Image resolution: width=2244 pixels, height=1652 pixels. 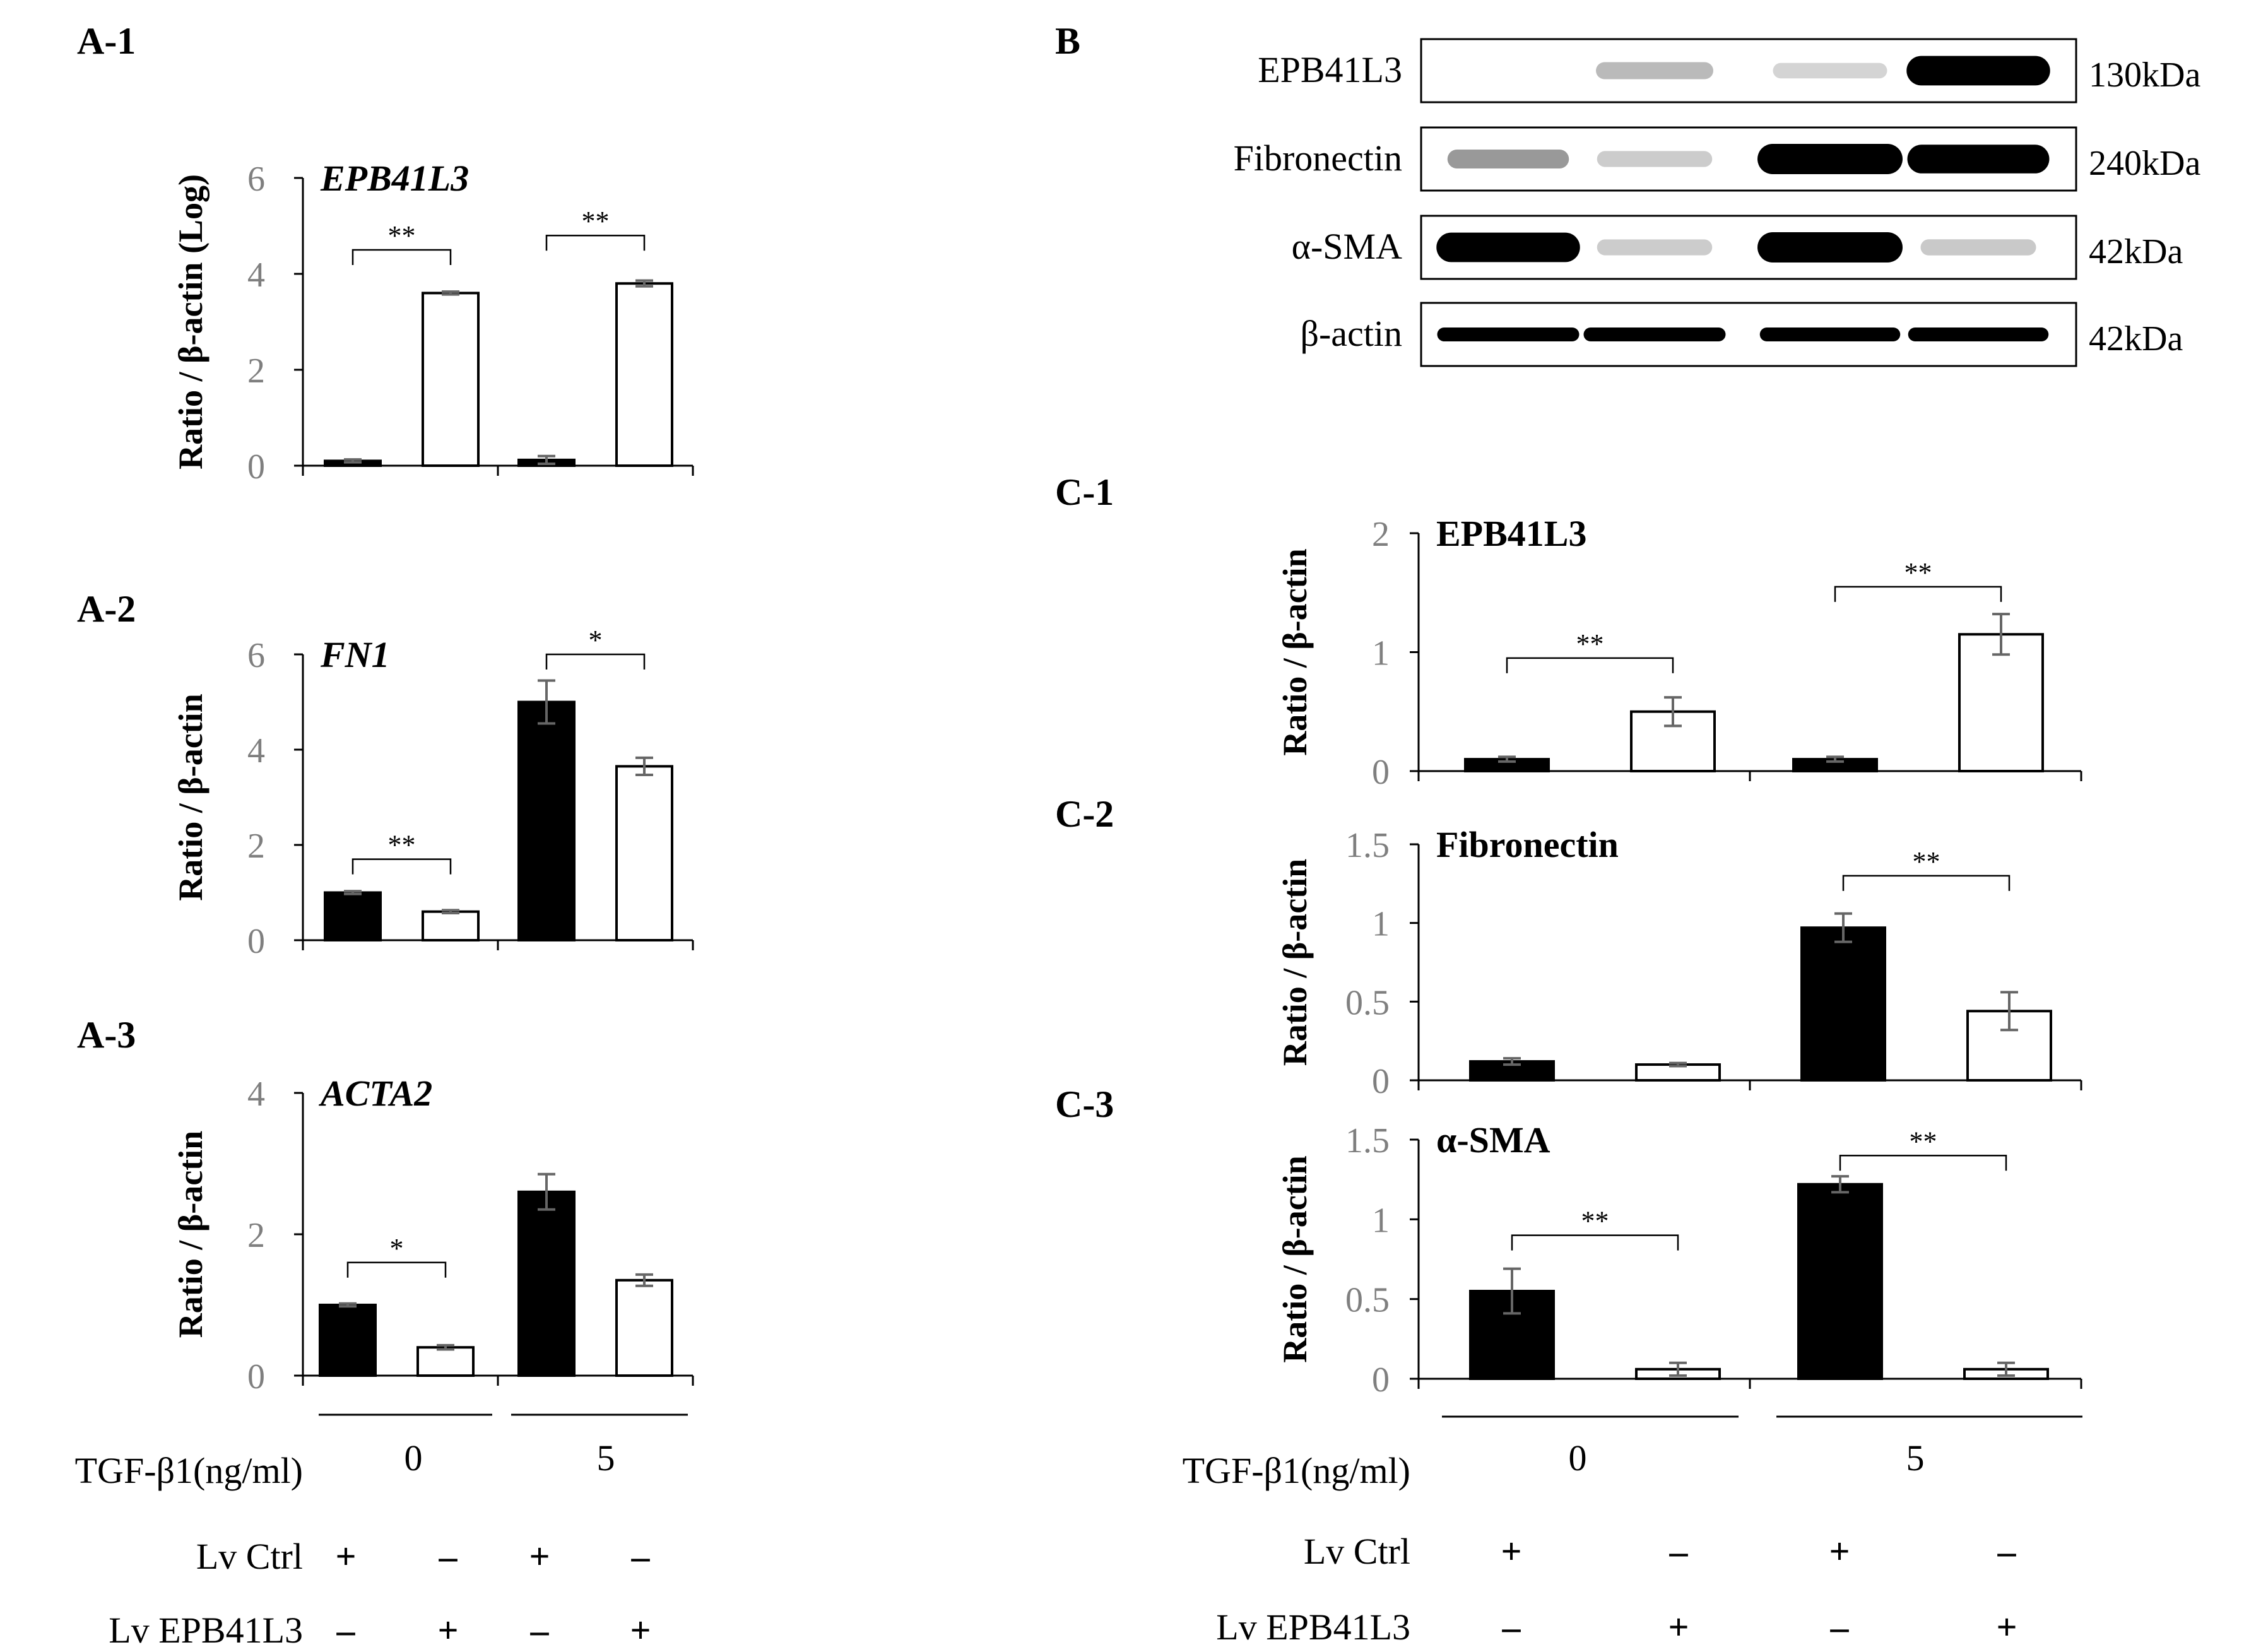 What do you see at coordinates (1679, 1259) in the screenshot?
I see `chart-c-3: 0 0.5 1 1.5 Ratio / β-actin α-SMA ** **` at bounding box center [1679, 1259].